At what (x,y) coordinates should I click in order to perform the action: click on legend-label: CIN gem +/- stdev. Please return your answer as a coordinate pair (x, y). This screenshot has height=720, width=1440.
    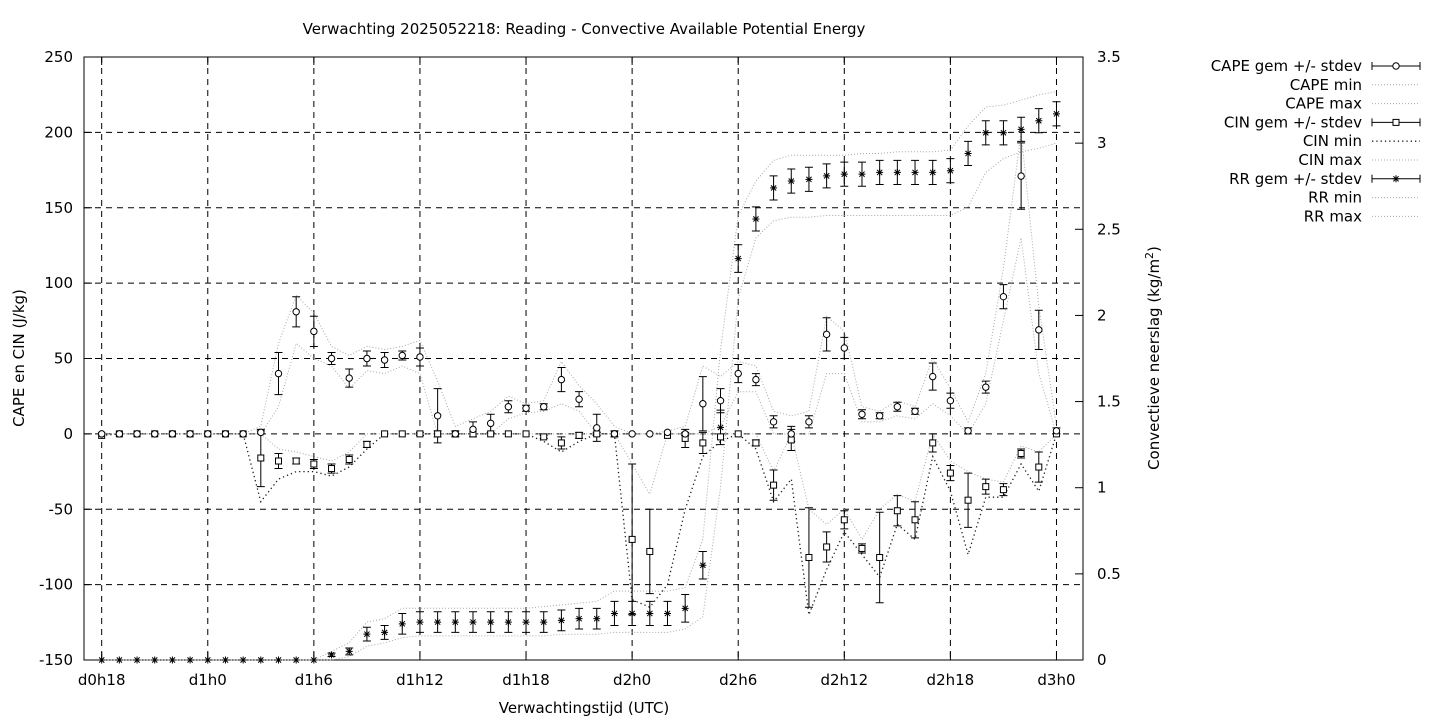
    Looking at the image, I should click on (1293, 122).